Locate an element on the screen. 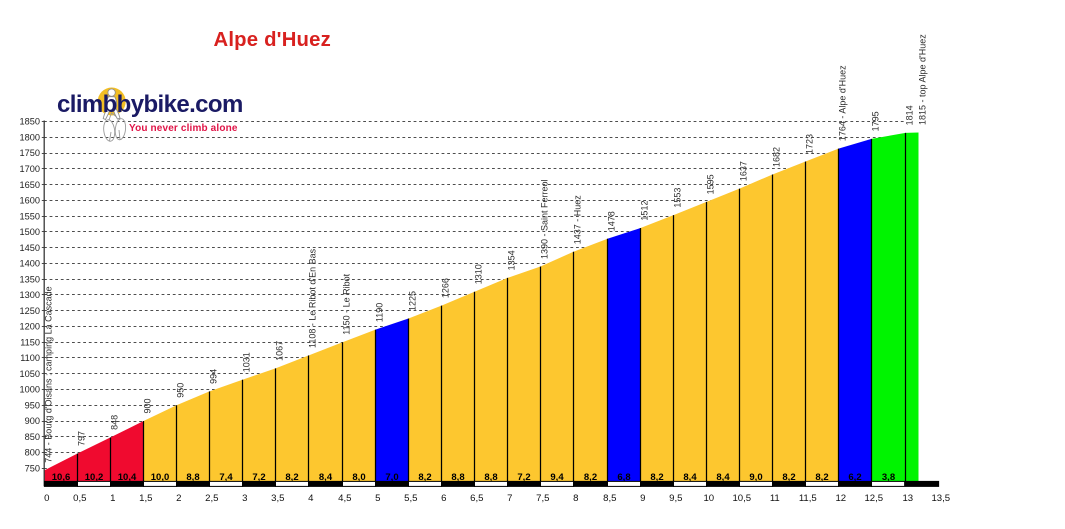  svg-text: Alpe d'Huez is located at coordinates (272, 40).